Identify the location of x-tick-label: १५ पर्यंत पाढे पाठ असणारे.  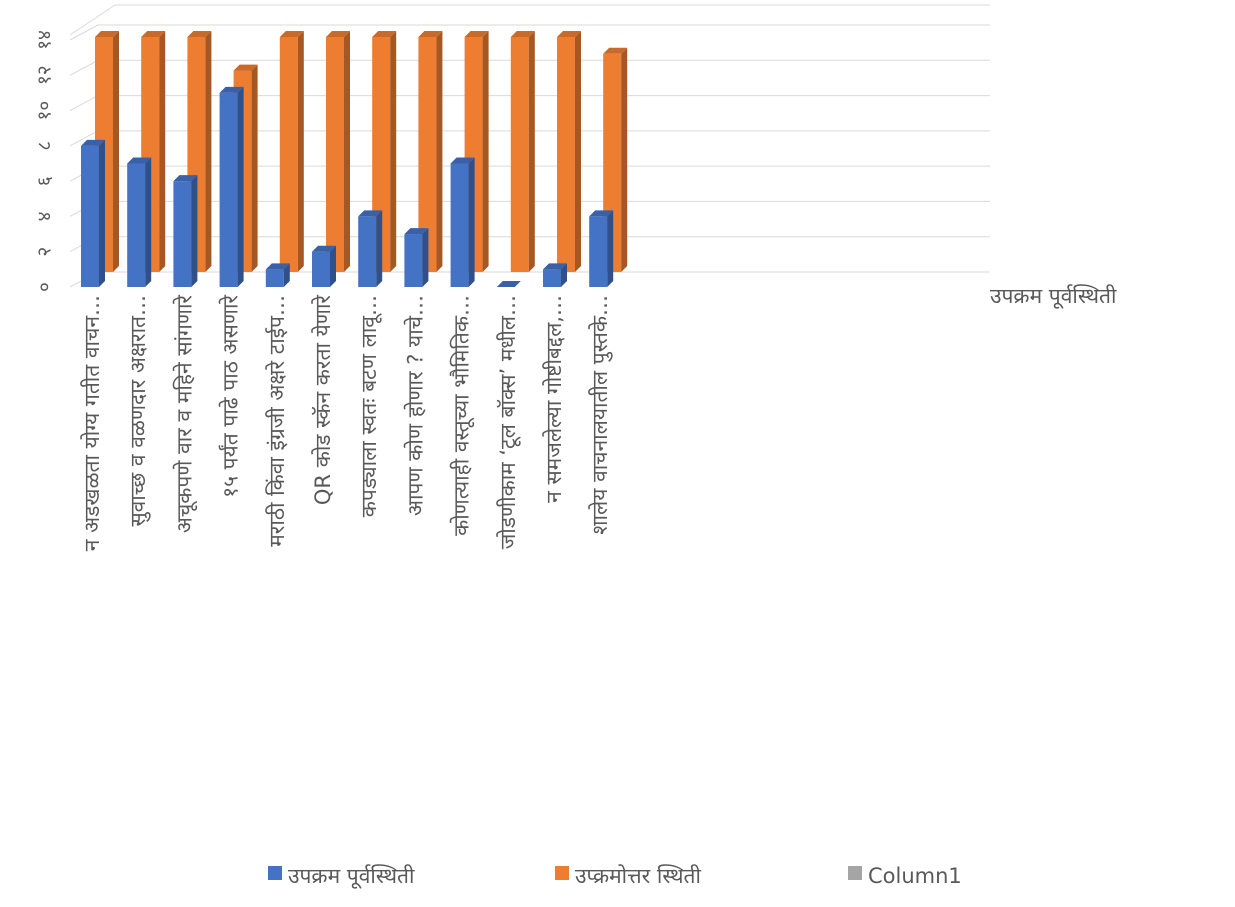
(231, 396).